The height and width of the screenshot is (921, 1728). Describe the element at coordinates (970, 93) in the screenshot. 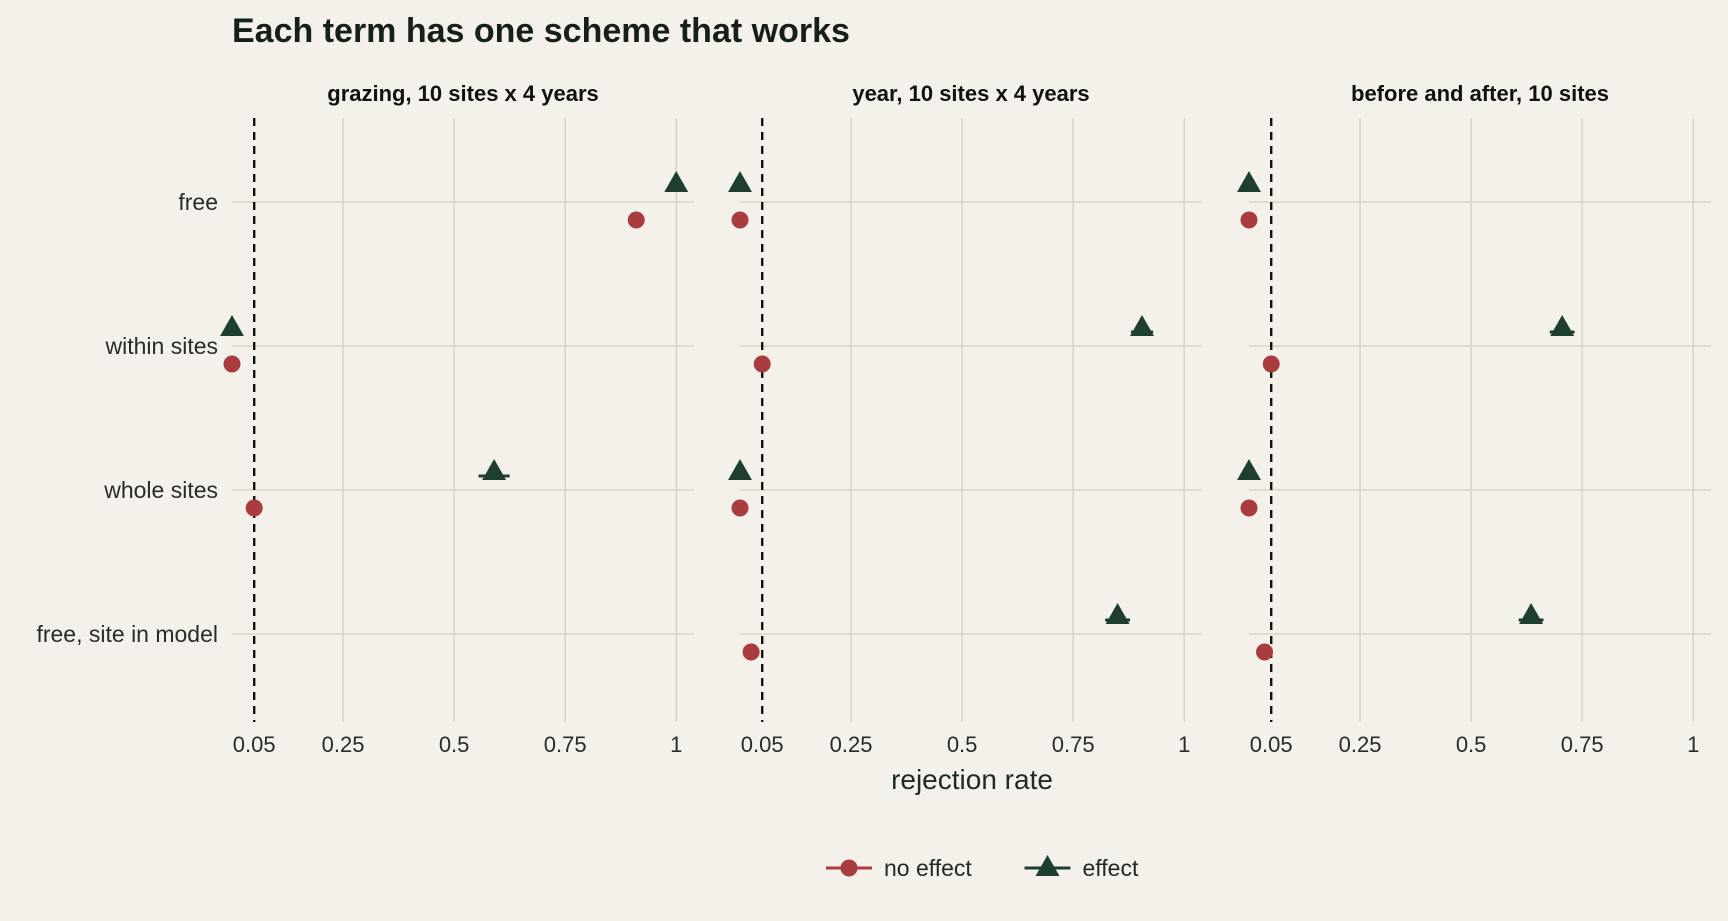

I see `facet-title: year, 10 sites x 4 years` at that location.